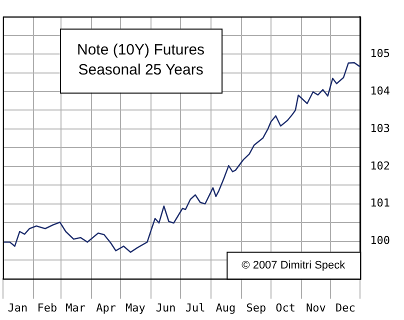 Image resolution: width=404 pixels, height=320 pixels. I want to click on x-tick-label: Mar, so click(76, 307).